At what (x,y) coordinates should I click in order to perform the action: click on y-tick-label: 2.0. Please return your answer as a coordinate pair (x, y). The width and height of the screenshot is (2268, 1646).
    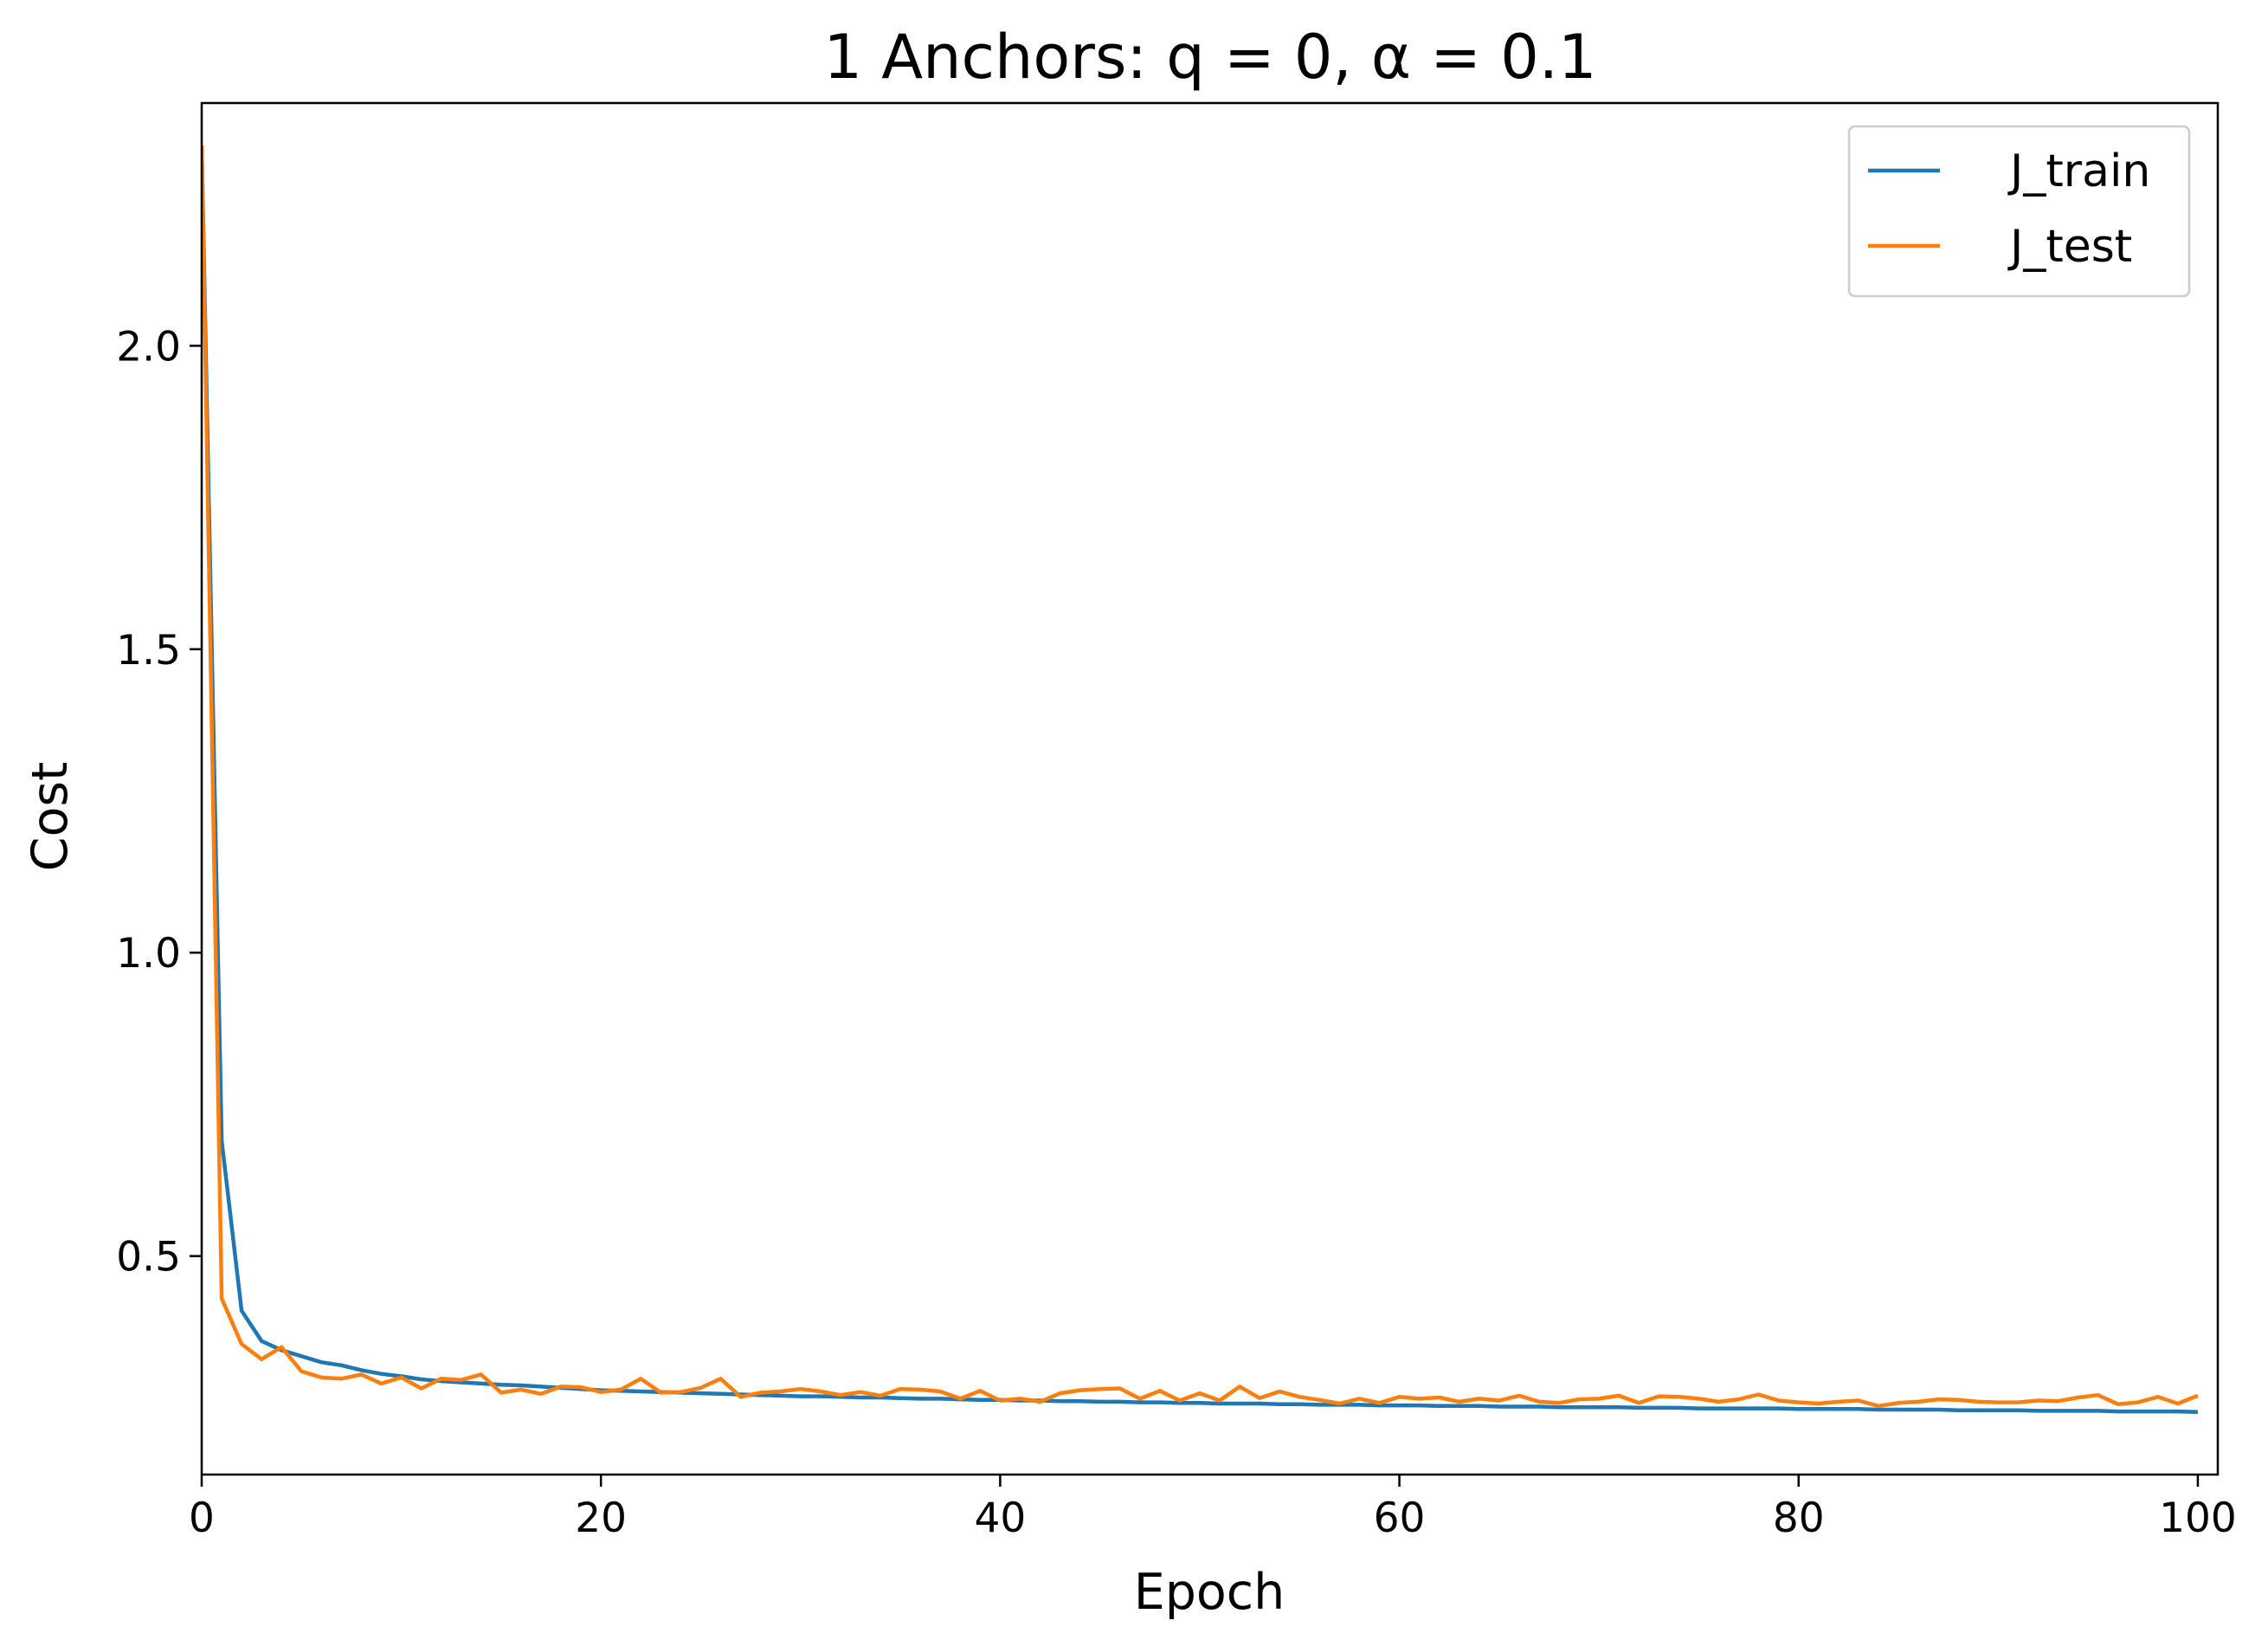
    Looking at the image, I should click on (148, 347).